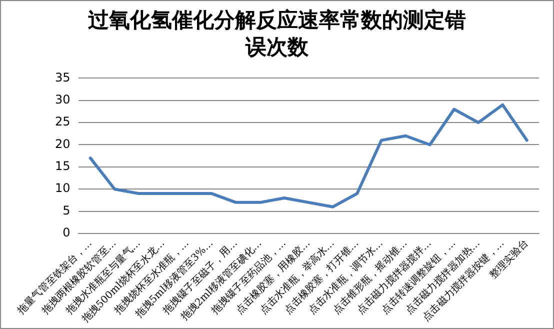 This screenshot has width=554, height=329. I want to click on y-tick-label: 20, so click(62, 143).